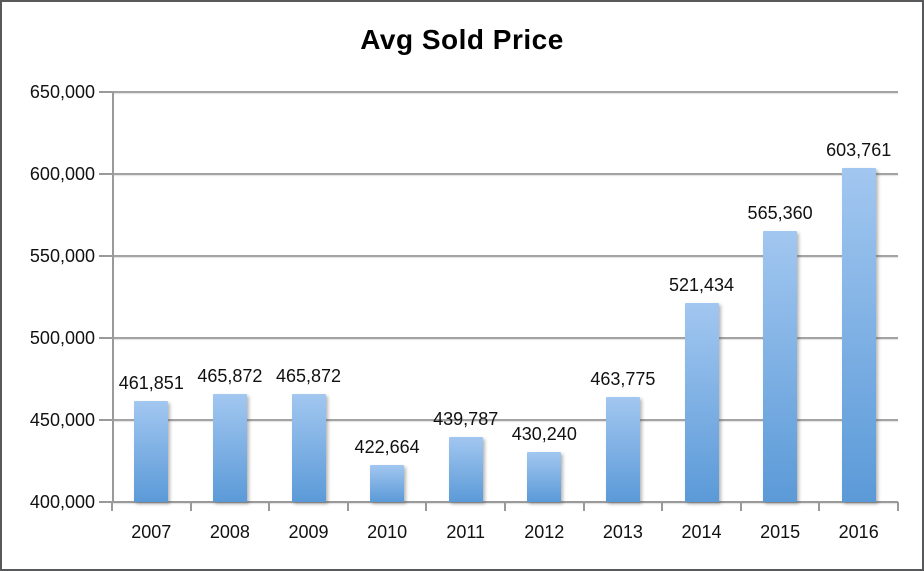 This screenshot has width=924, height=571. Describe the element at coordinates (62, 502) in the screenshot. I see `y-tick-label: 400,000` at that location.